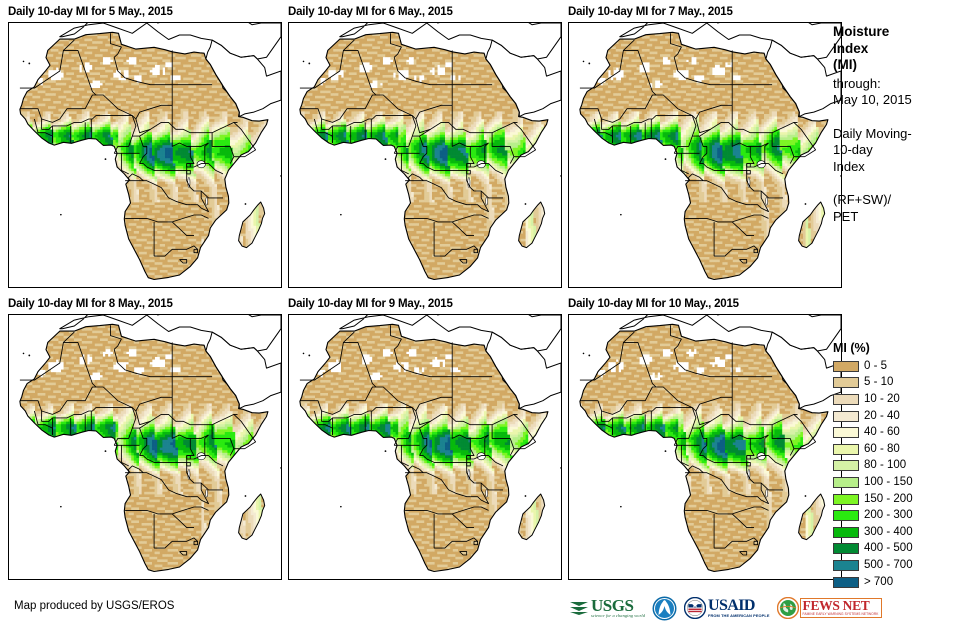  Describe the element at coordinates (900, 217) in the screenshot. I see `formula-line2: PET` at that location.